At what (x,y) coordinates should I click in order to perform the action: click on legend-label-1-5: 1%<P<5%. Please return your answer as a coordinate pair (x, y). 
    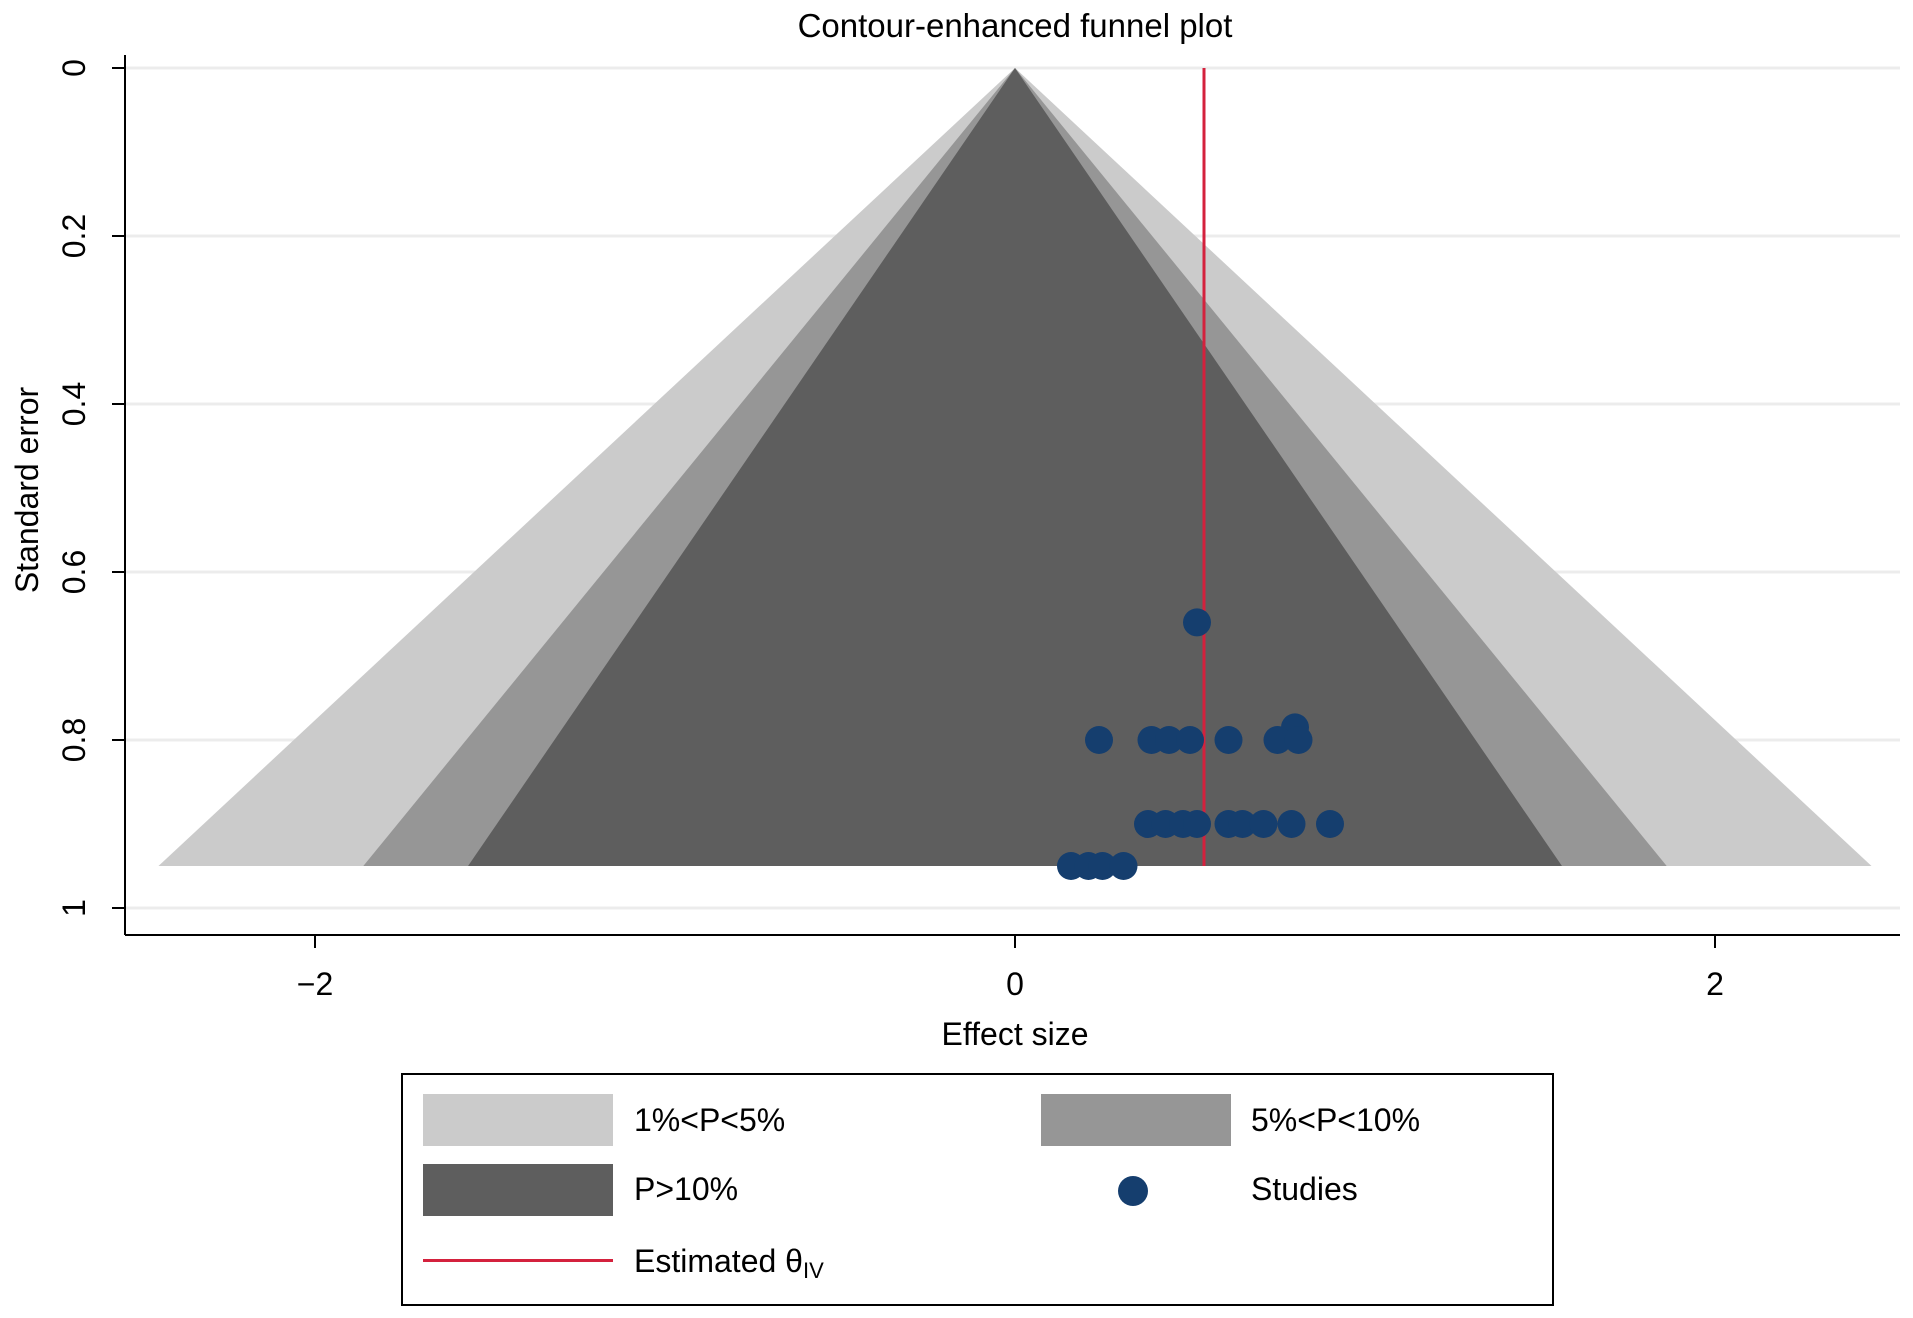
    Looking at the image, I should click on (710, 1120).